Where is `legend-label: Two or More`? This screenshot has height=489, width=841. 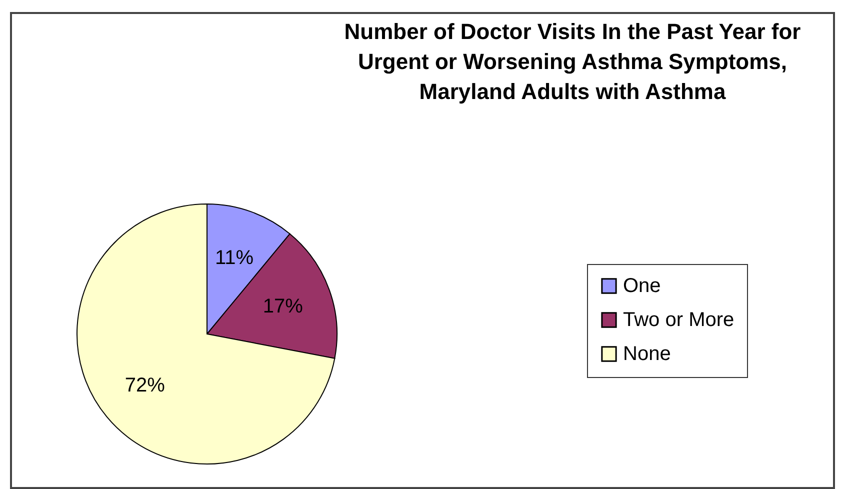
legend-label: Two or More is located at coordinates (678, 320).